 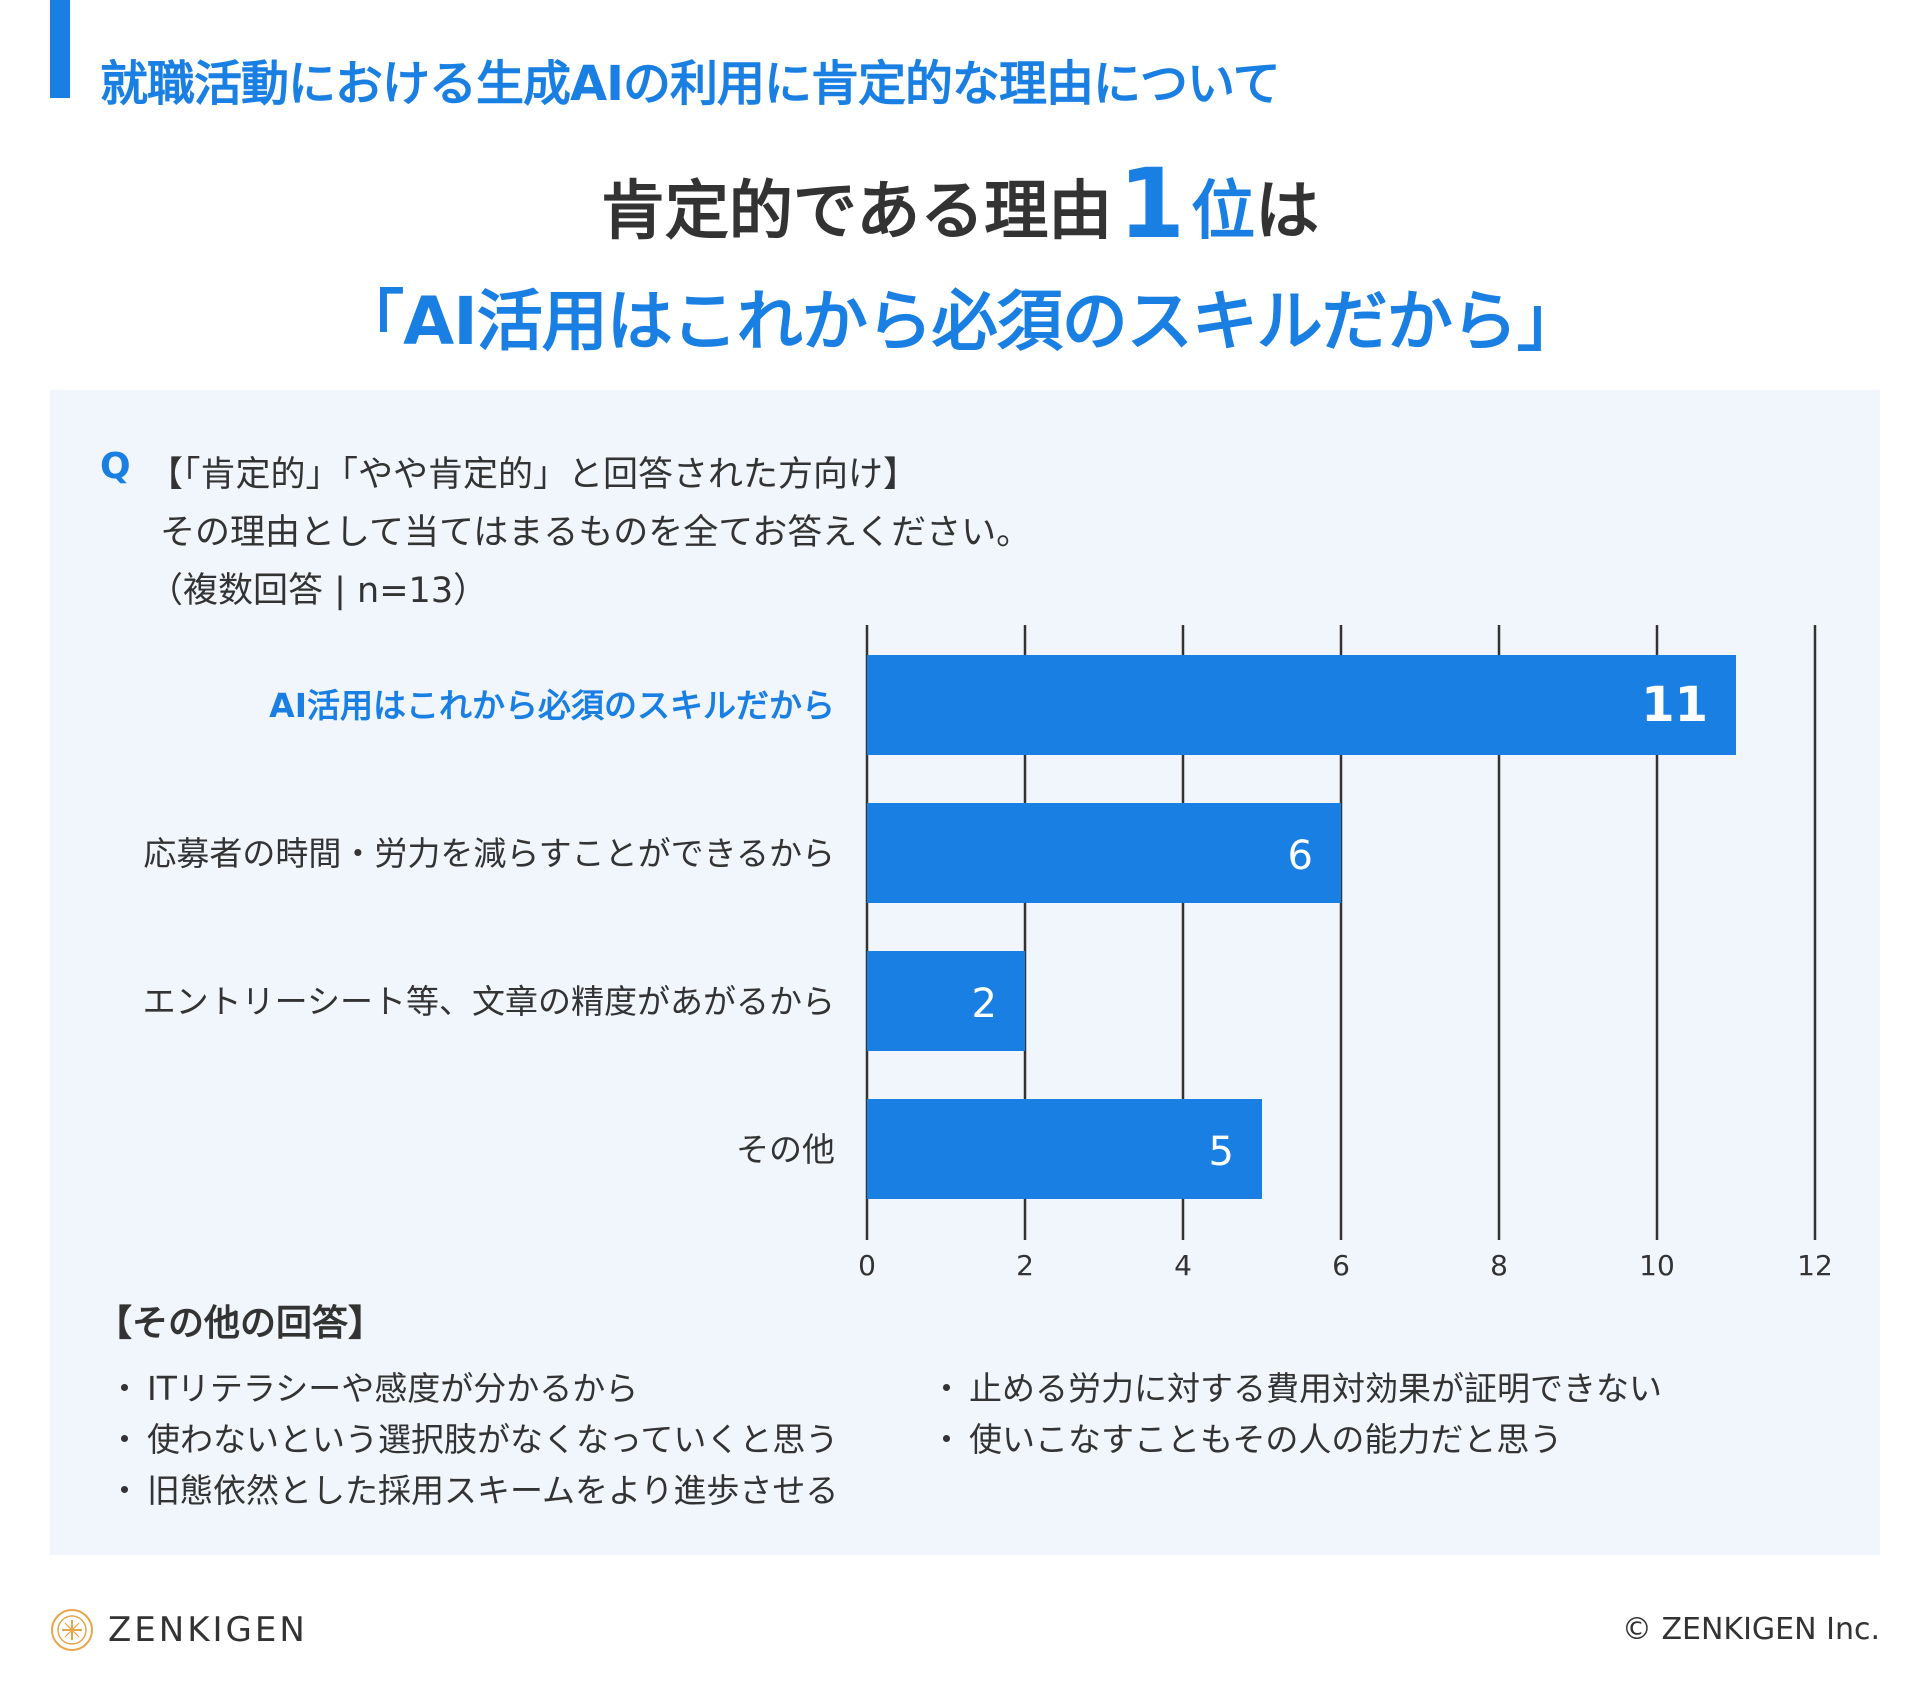 What do you see at coordinates (1499, 1265) in the screenshot?
I see `x-tick-label: 8` at bounding box center [1499, 1265].